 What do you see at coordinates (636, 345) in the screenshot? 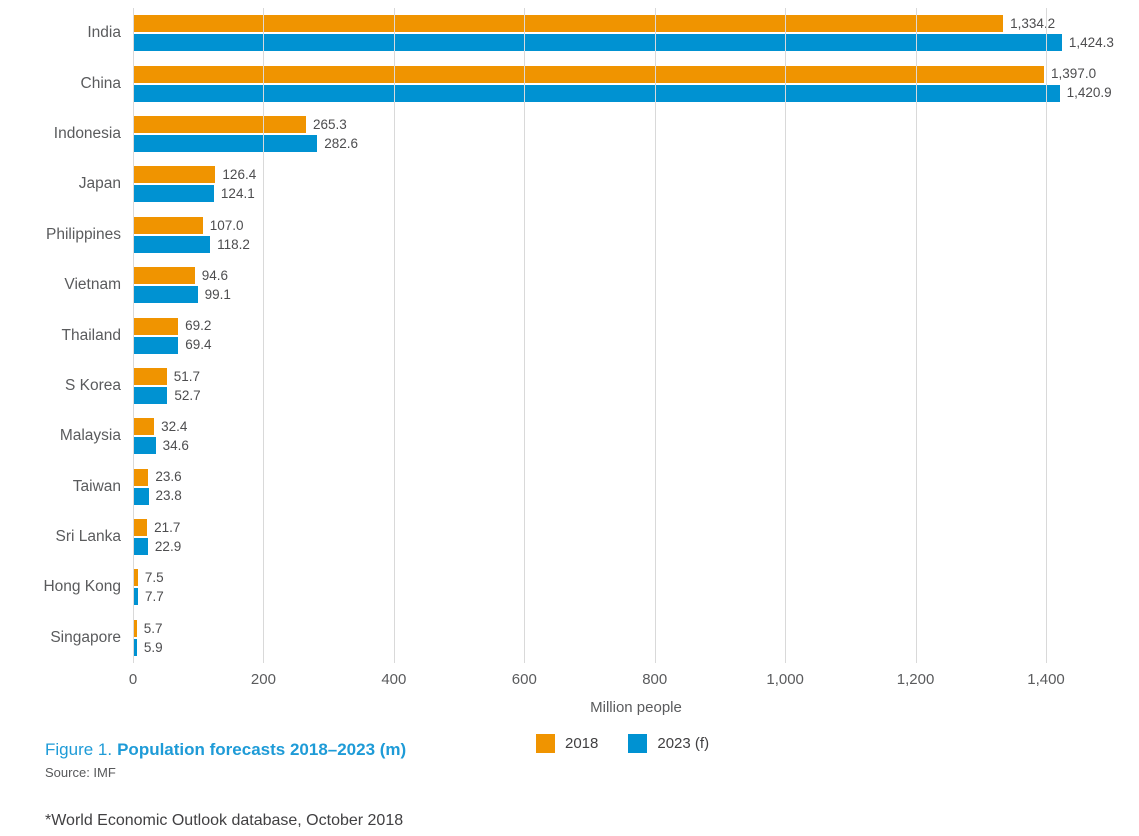
I see `bar-line: 69.4` at bounding box center [636, 345].